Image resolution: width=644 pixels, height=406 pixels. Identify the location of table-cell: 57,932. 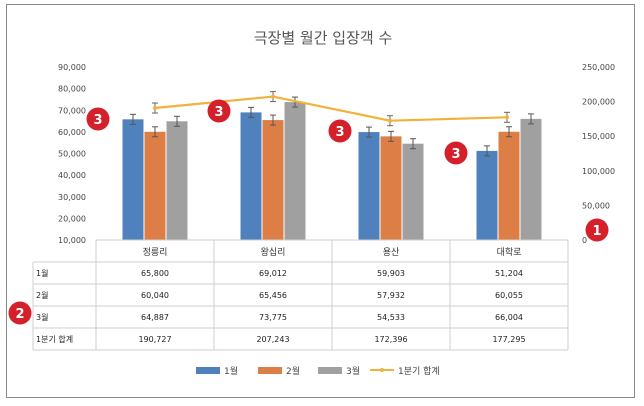
(391, 295).